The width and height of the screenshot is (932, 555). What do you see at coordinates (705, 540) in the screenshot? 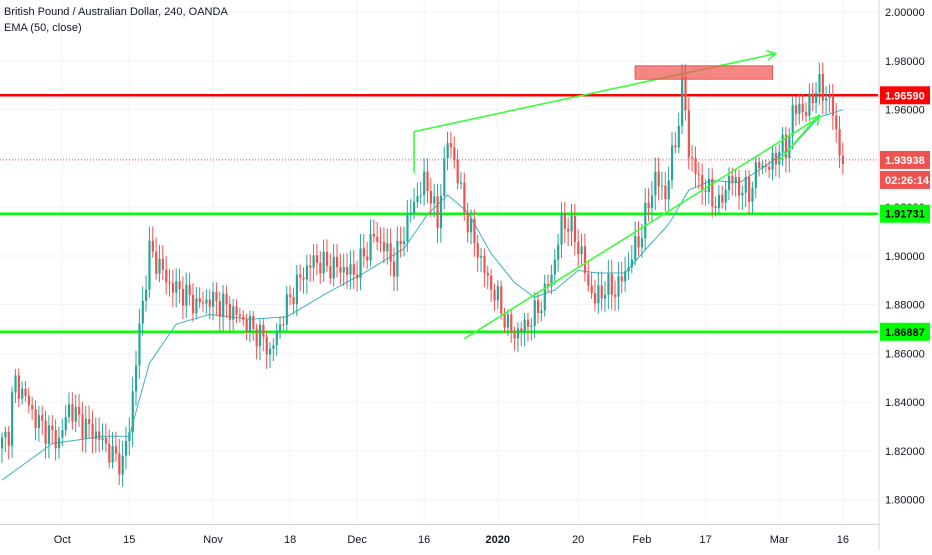
I see `x-tick-label: 17` at bounding box center [705, 540].